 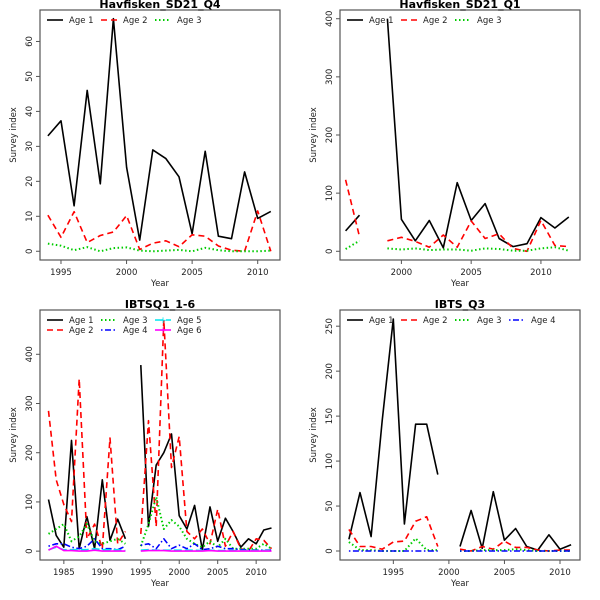 I want to click on chart-title: Havfisken_SD21_Q4, so click(x=160, y=5).